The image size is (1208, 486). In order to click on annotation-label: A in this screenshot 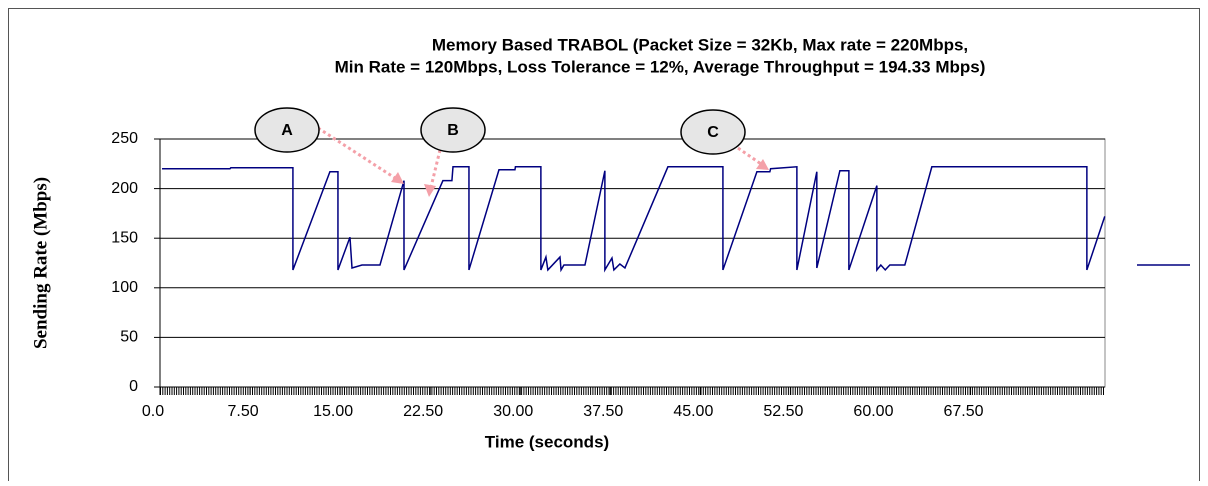, I will do `click(287, 130)`.